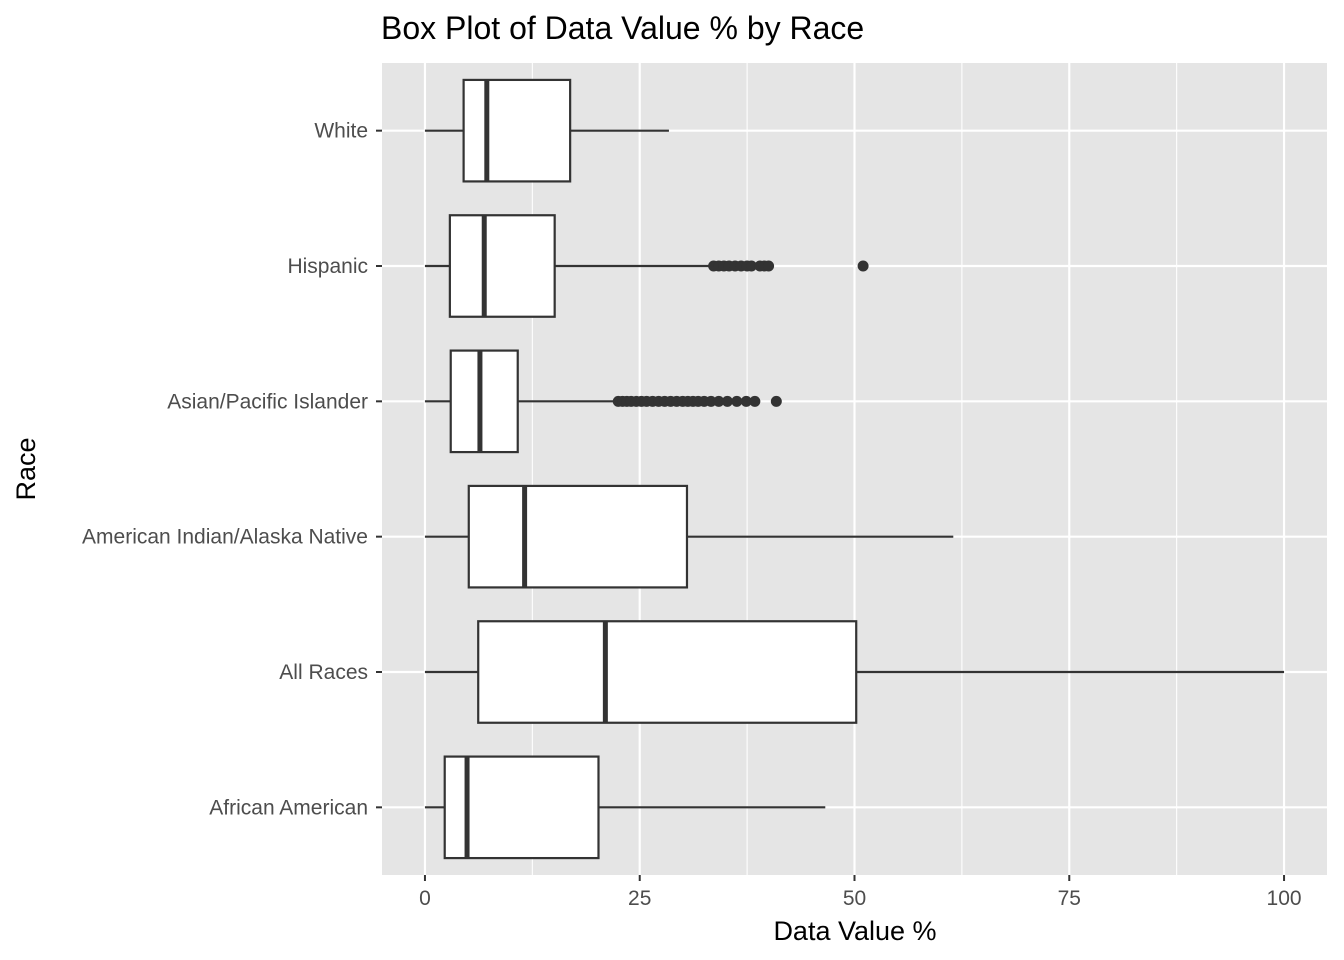 This screenshot has height=960, width=1344. What do you see at coordinates (854, 898) in the screenshot?
I see `x-tick-label: 50` at bounding box center [854, 898].